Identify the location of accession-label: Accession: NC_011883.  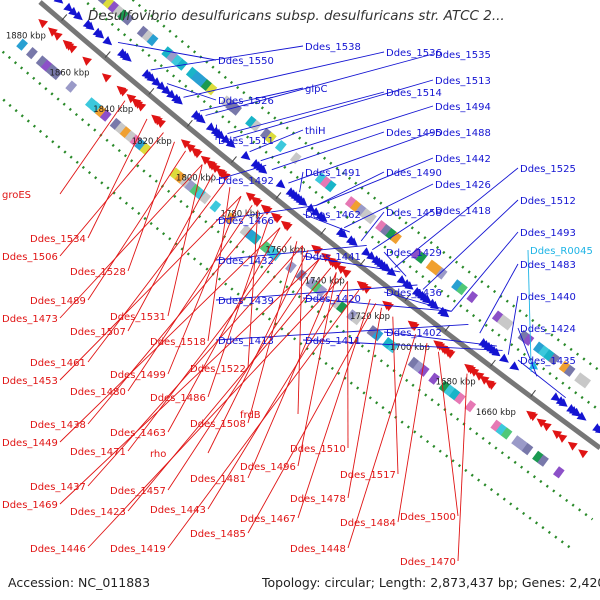
(79, 582).